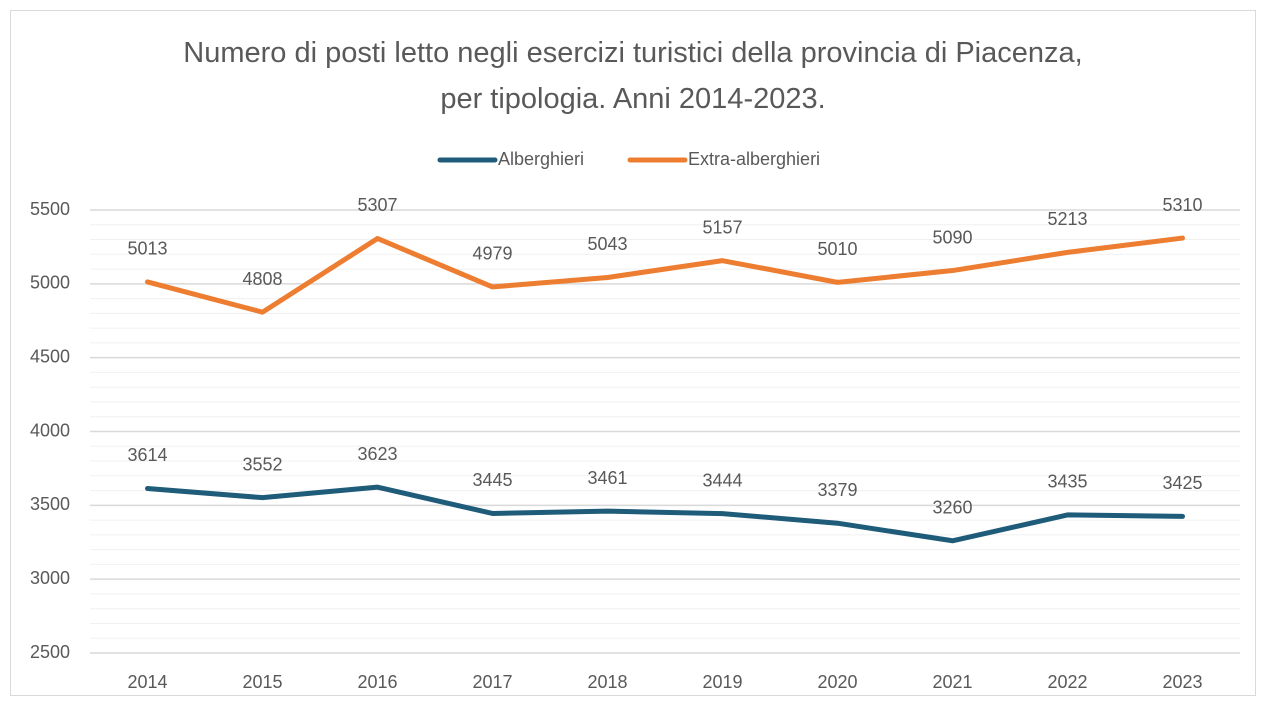 The height and width of the screenshot is (706, 1267). What do you see at coordinates (1067, 682) in the screenshot?
I see `x-tick-label: 2022` at bounding box center [1067, 682].